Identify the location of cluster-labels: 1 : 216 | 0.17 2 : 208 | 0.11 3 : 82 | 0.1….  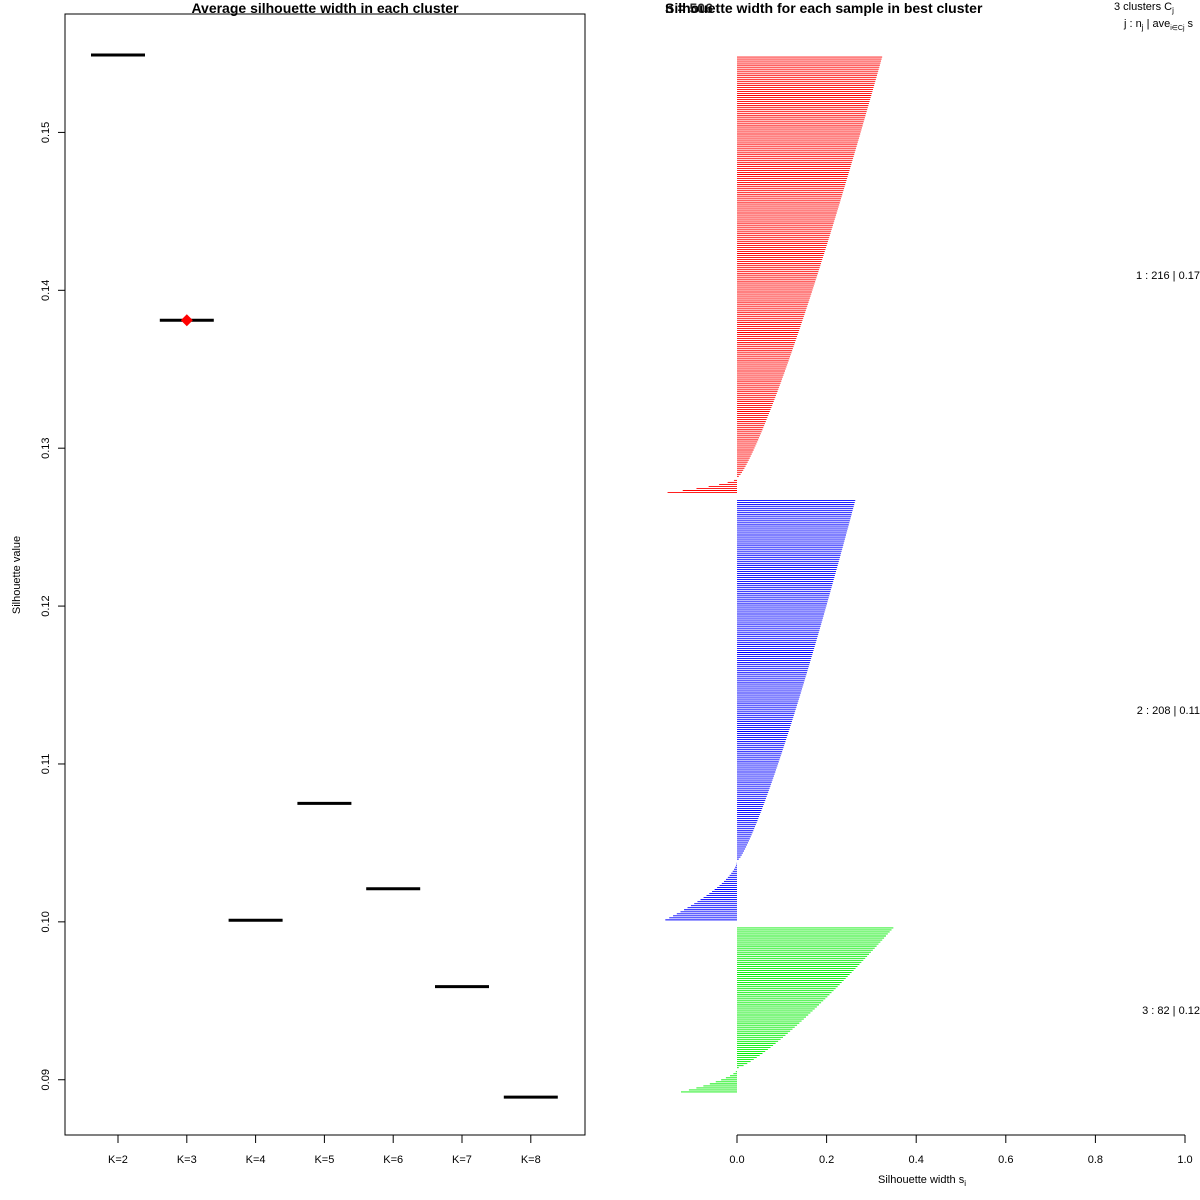
(1168, 643).